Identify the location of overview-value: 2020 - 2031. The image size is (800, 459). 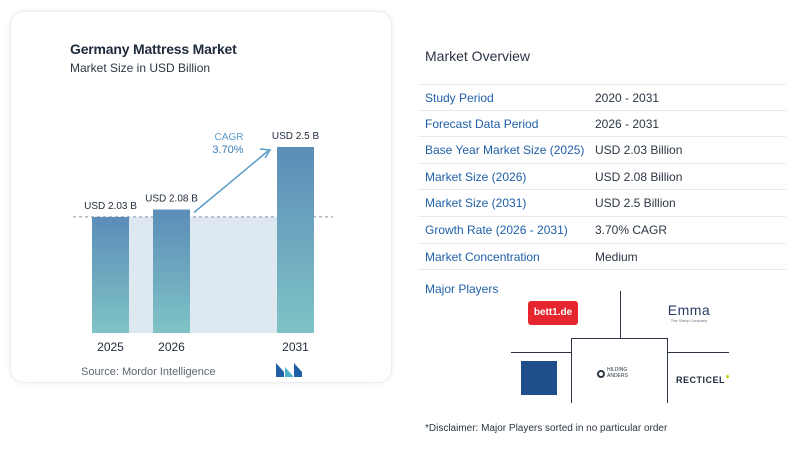
(627, 98).